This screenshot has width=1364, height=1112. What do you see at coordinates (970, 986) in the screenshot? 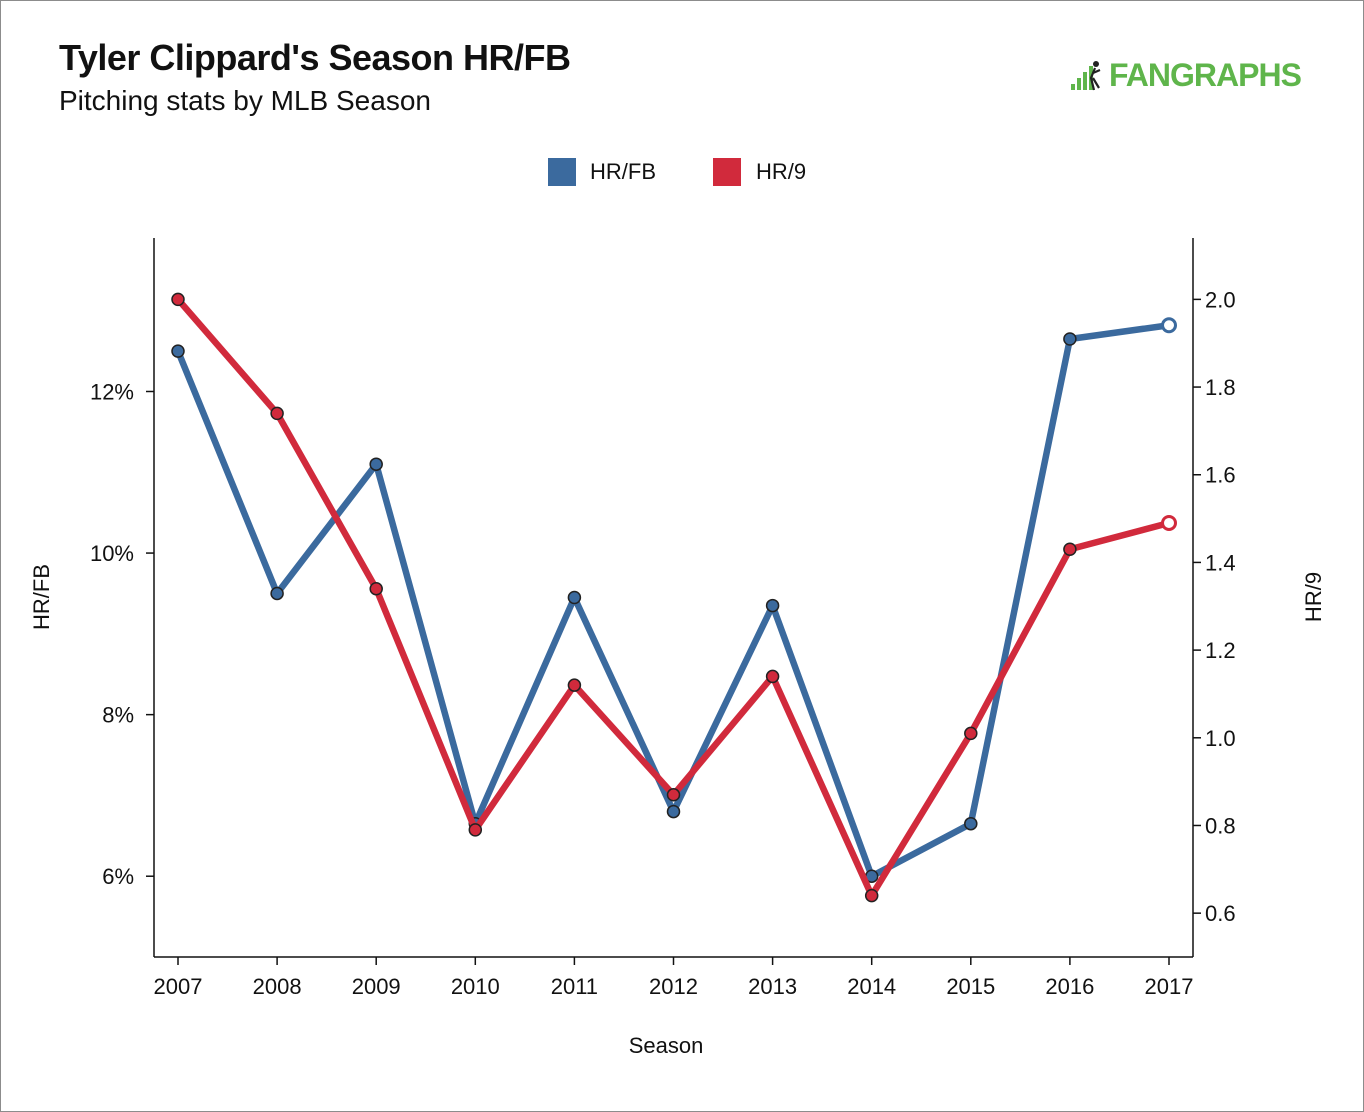
I see `x-tick-label: 2015` at bounding box center [970, 986].